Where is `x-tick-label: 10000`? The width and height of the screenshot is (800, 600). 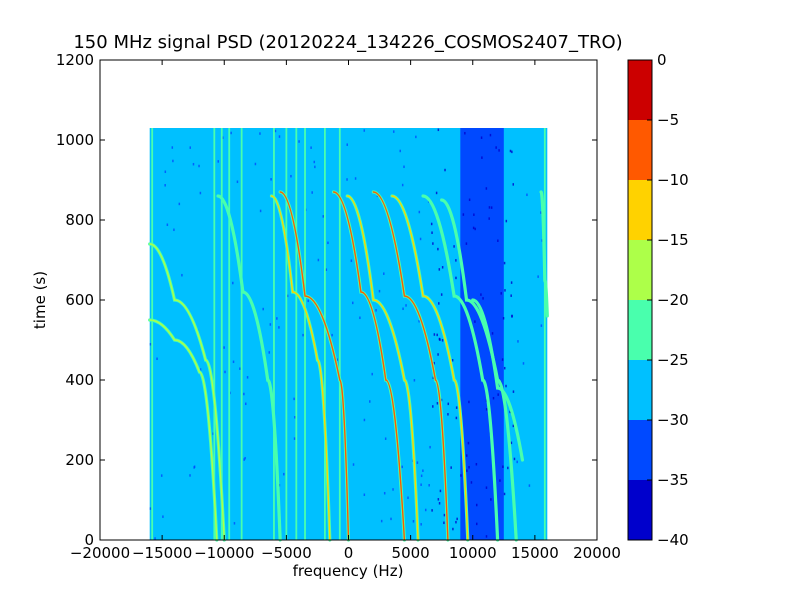
x-tick-label: 10000 is located at coordinates (473, 553).